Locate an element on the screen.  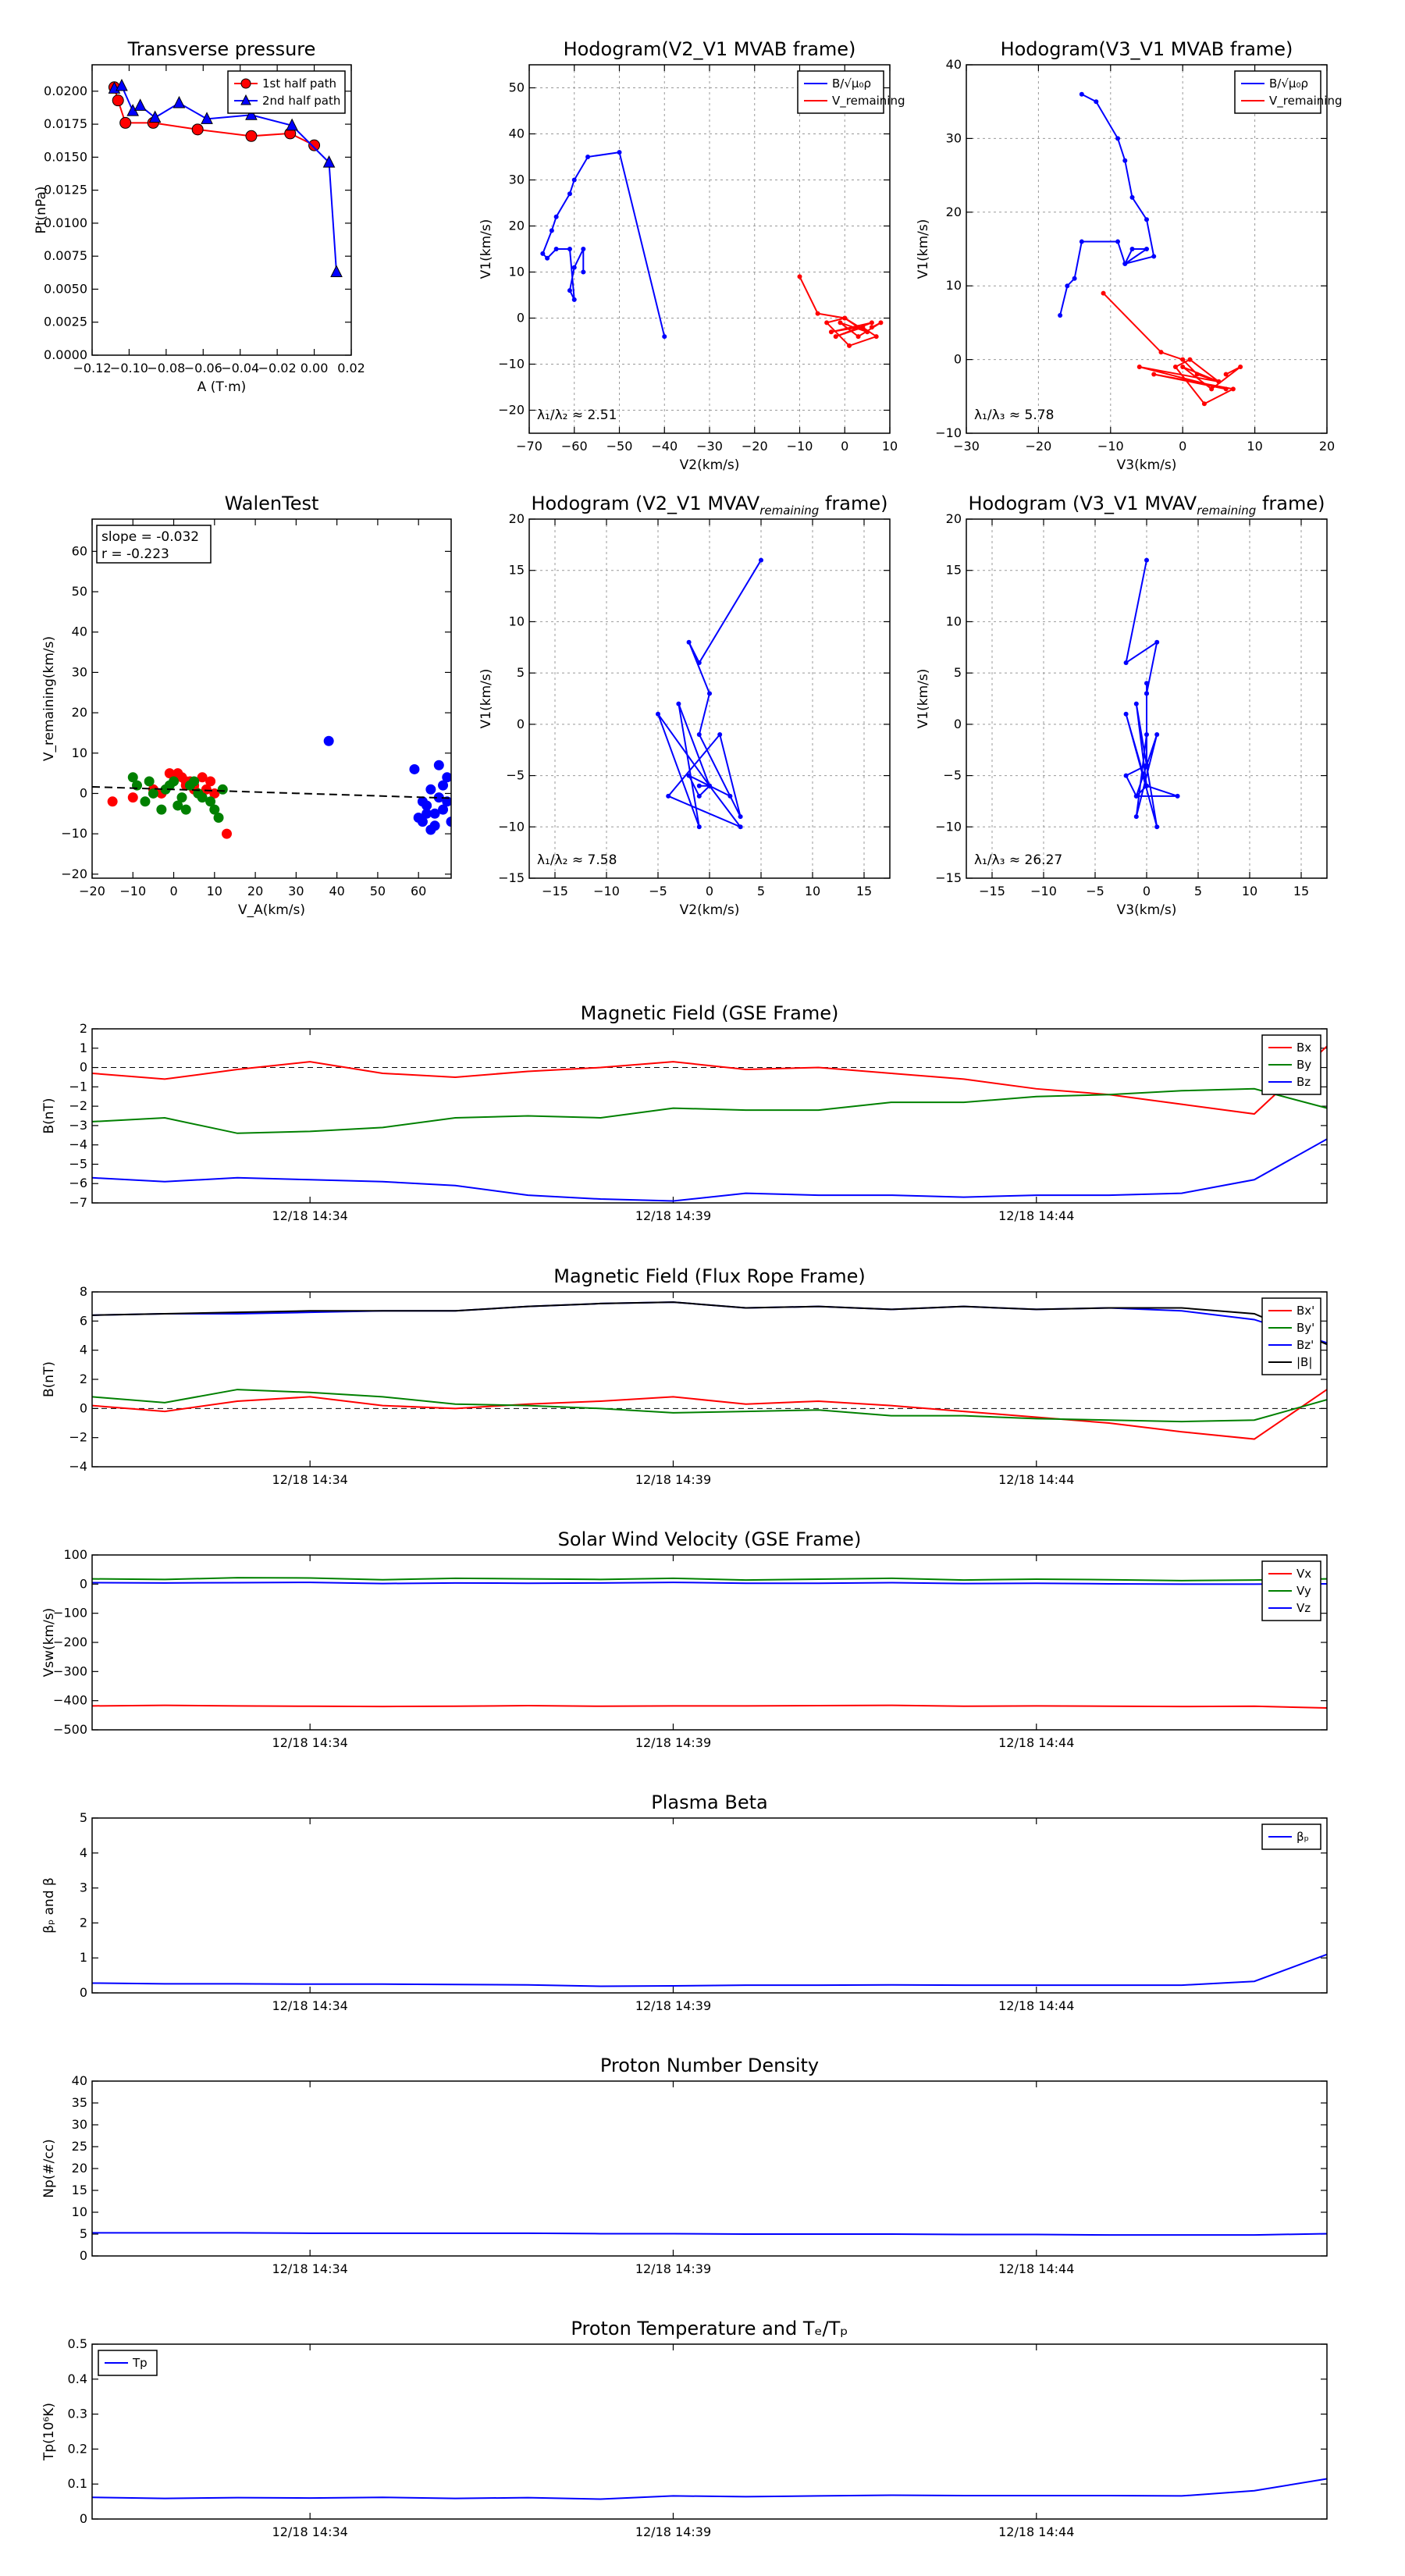
legend-label: |B| is located at coordinates (1304, 1362).